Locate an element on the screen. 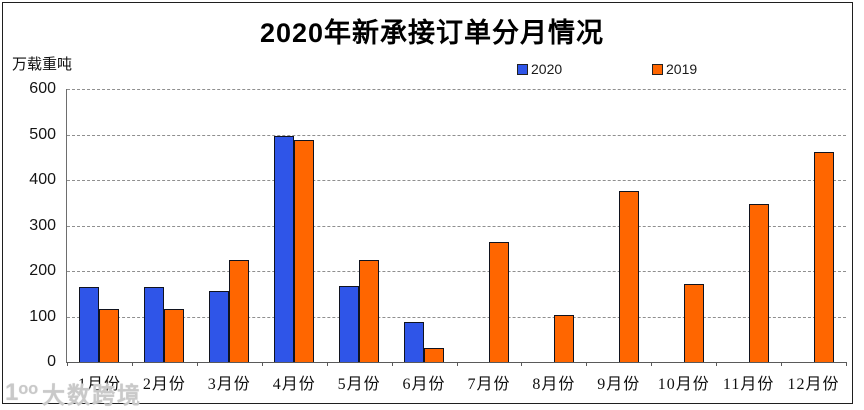  legend-item-2020: 2020 is located at coordinates (539, 69).